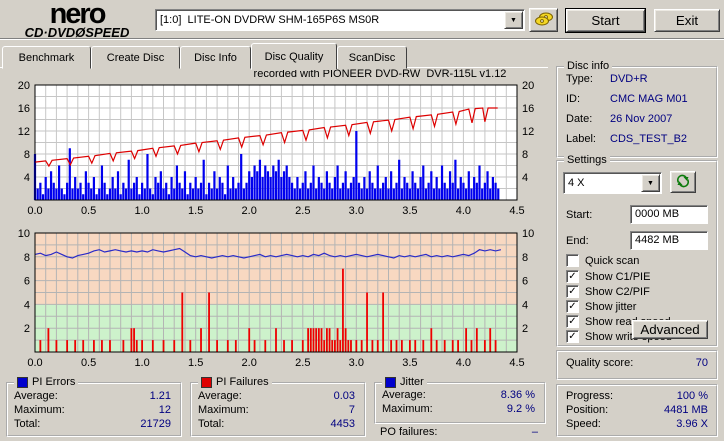  What do you see at coordinates (516, 211) in the screenshot?
I see `svg-text: 4.5` at bounding box center [516, 211].